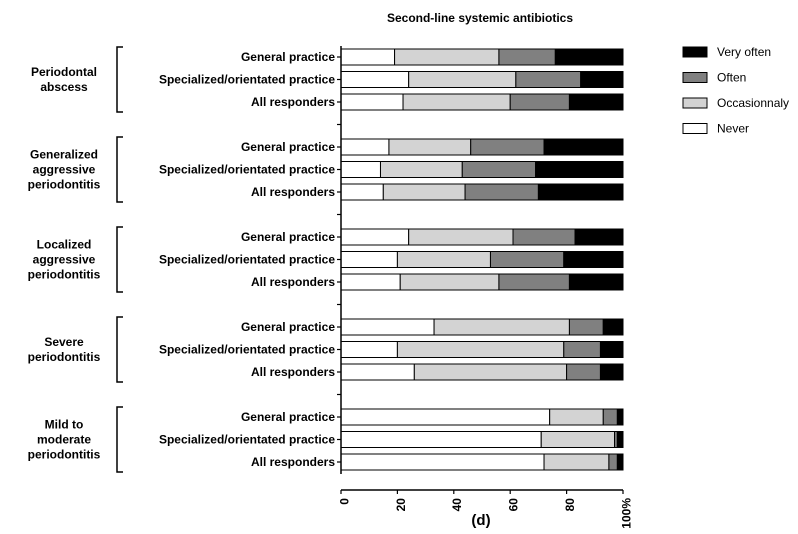  Describe the element at coordinates (744, 52) in the screenshot. I see `legend-label: Very often` at that location.